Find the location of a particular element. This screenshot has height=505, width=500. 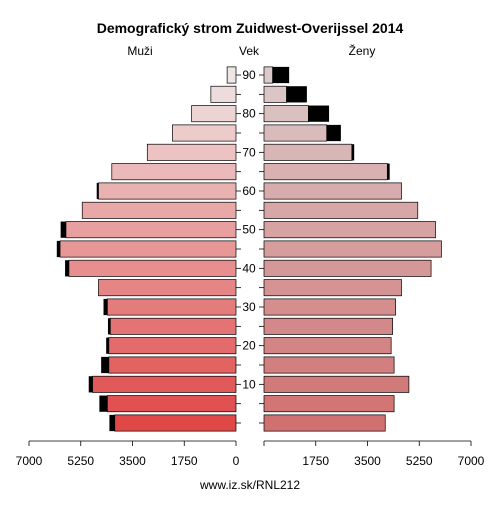

age-tick-label: 90 is located at coordinates (249, 75).